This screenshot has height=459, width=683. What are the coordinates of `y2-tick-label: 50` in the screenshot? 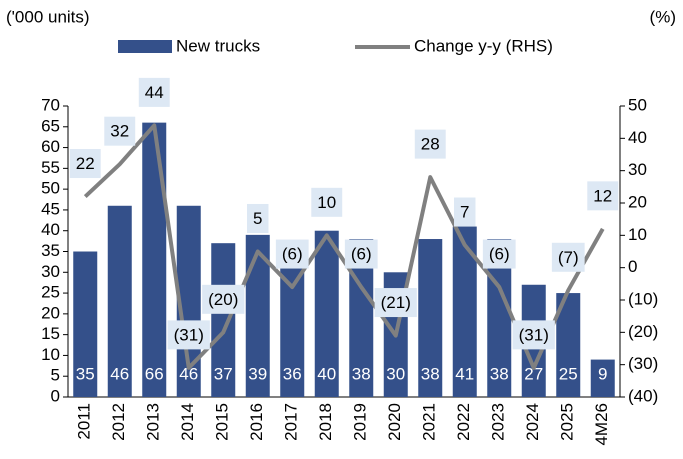 It's located at (637, 104).